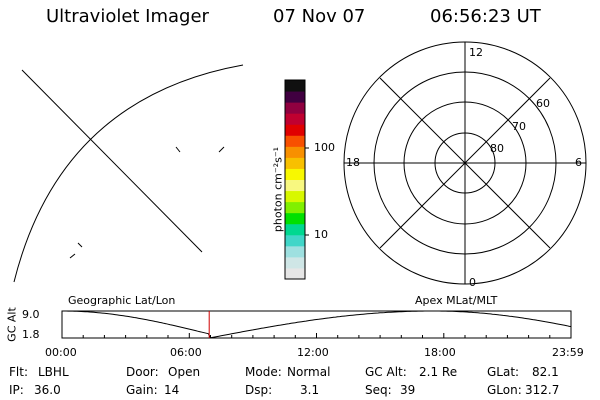 The width and height of the screenshot is (600, 400). What do you see at coordinates (316, 335) in the screenshot?
I see `timeline-ticks` at bounding box center [316, 335].